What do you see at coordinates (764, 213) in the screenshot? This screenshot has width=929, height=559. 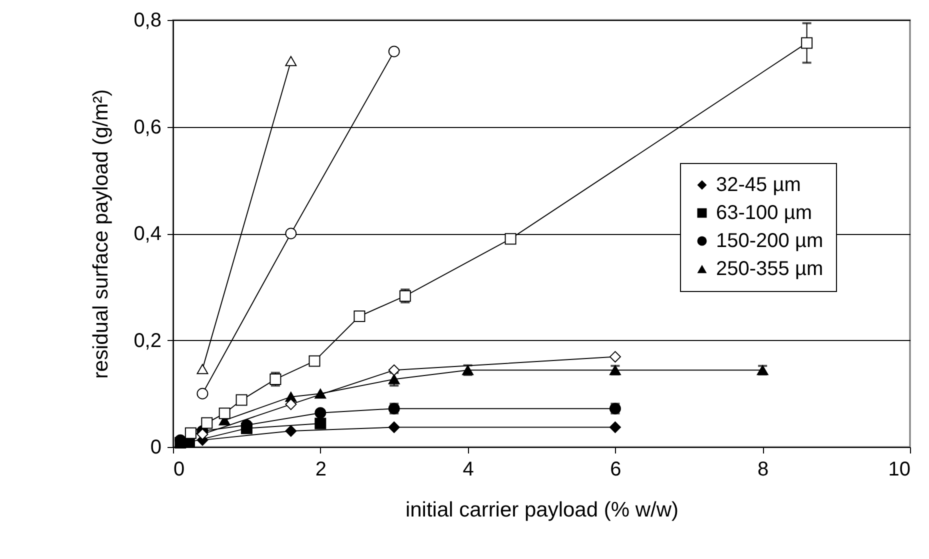 I see `legend-label: 63-100 µm` at bounding box center [764, 213].